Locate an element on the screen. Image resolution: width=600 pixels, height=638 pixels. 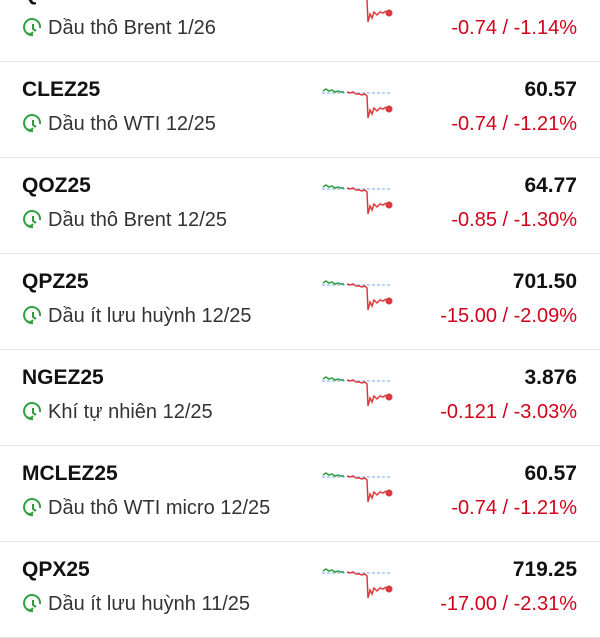
price: 64.77 is located at coordinates (550, 185).